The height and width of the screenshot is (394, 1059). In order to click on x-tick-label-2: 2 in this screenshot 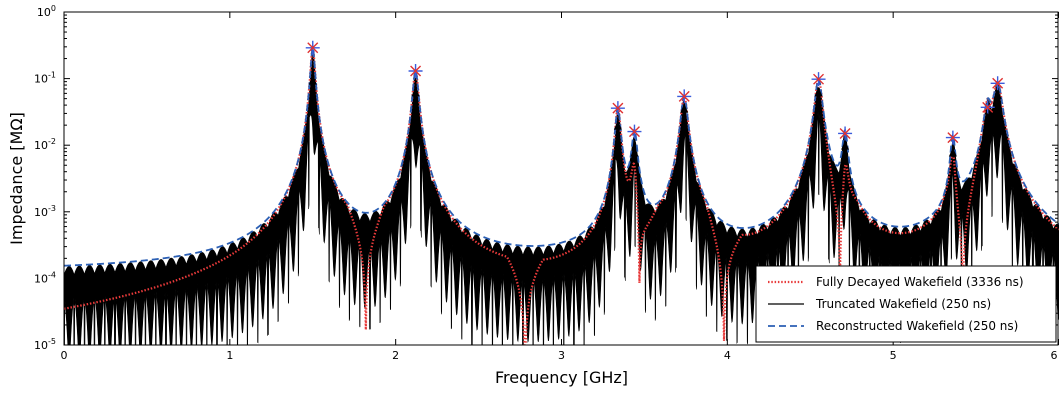, I will do `click(395, 355)`.